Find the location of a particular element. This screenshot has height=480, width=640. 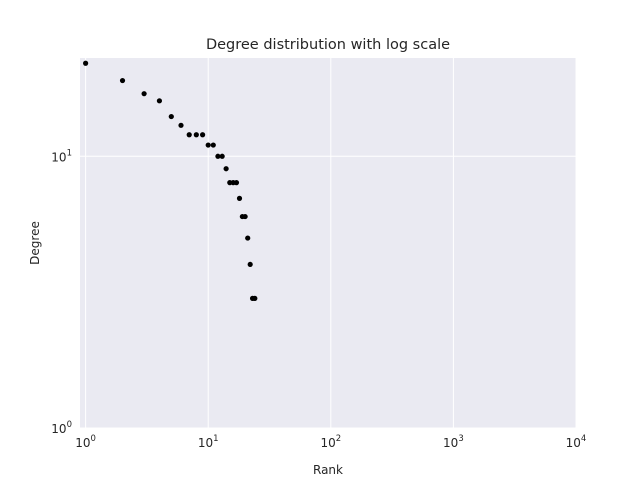

y-tick-labels: 10⁰ 10¹ is located at coordinates (61, 292).